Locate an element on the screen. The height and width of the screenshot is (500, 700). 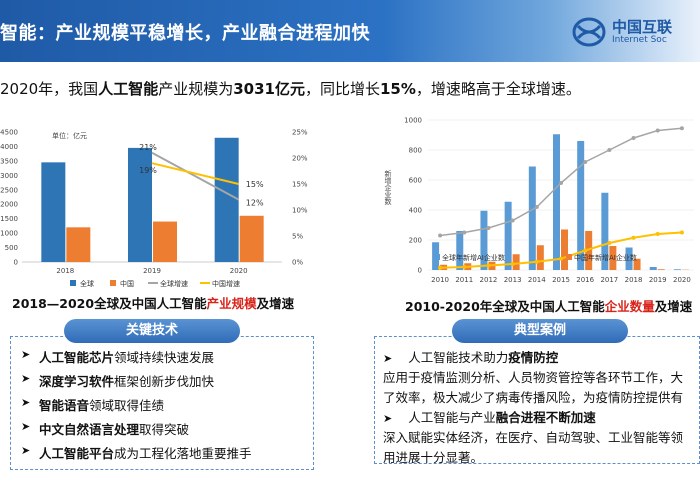
industry-scale-caption: 2018—2020全球及中国人工智能产业规模及增速 is located at coordinates (153, 302).